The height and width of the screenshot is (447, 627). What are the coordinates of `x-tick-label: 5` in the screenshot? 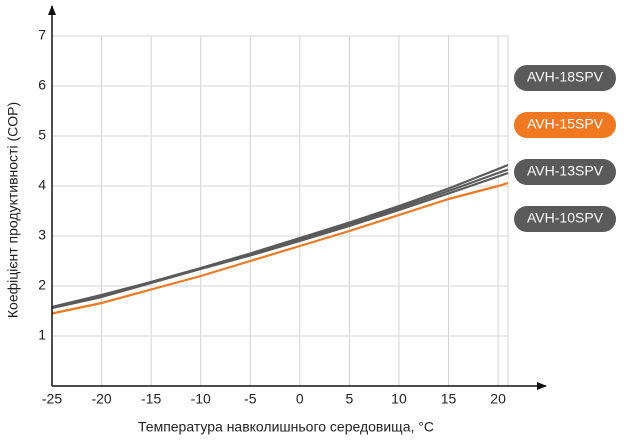 It's located at (349, 399).